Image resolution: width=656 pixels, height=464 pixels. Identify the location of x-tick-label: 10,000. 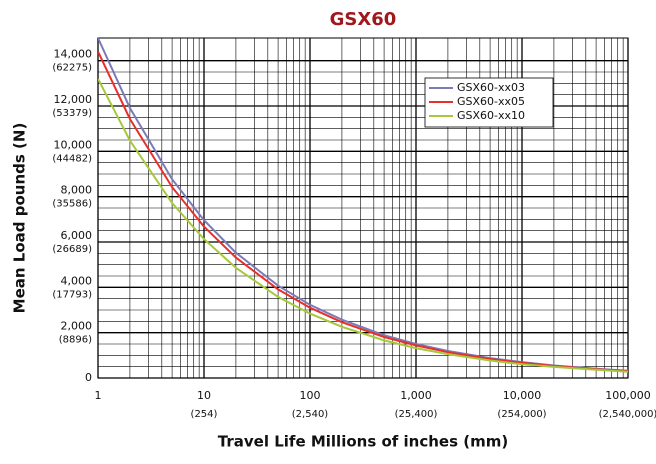
(522, 395).